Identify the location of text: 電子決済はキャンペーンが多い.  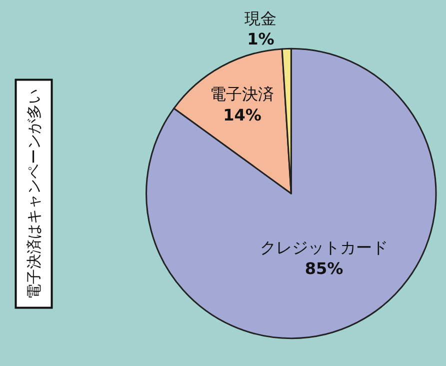
(33, 193).